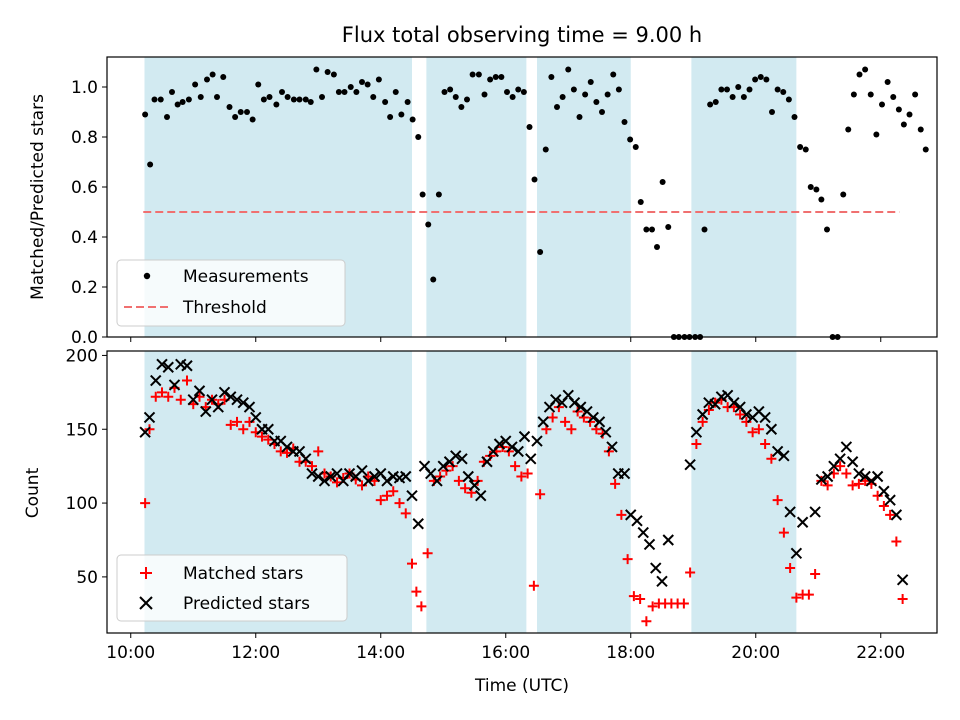  Describe the element at coordinates (584, 492) in the screenshot. I see `observing-window` at that location.